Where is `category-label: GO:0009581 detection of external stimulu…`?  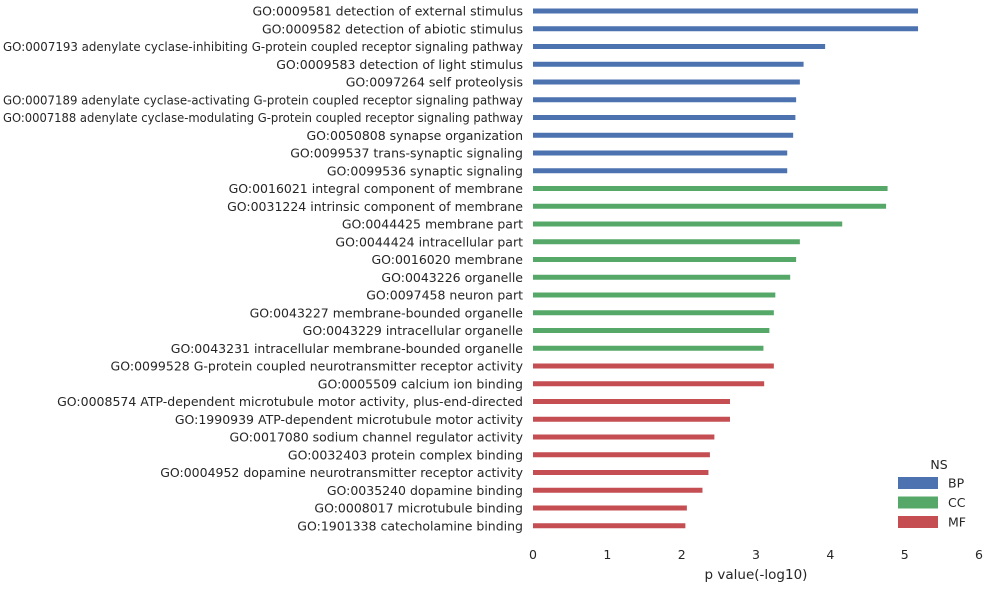
category-label: GO:0009581 detection of external stimulu… is located at coordinates (388, 11).